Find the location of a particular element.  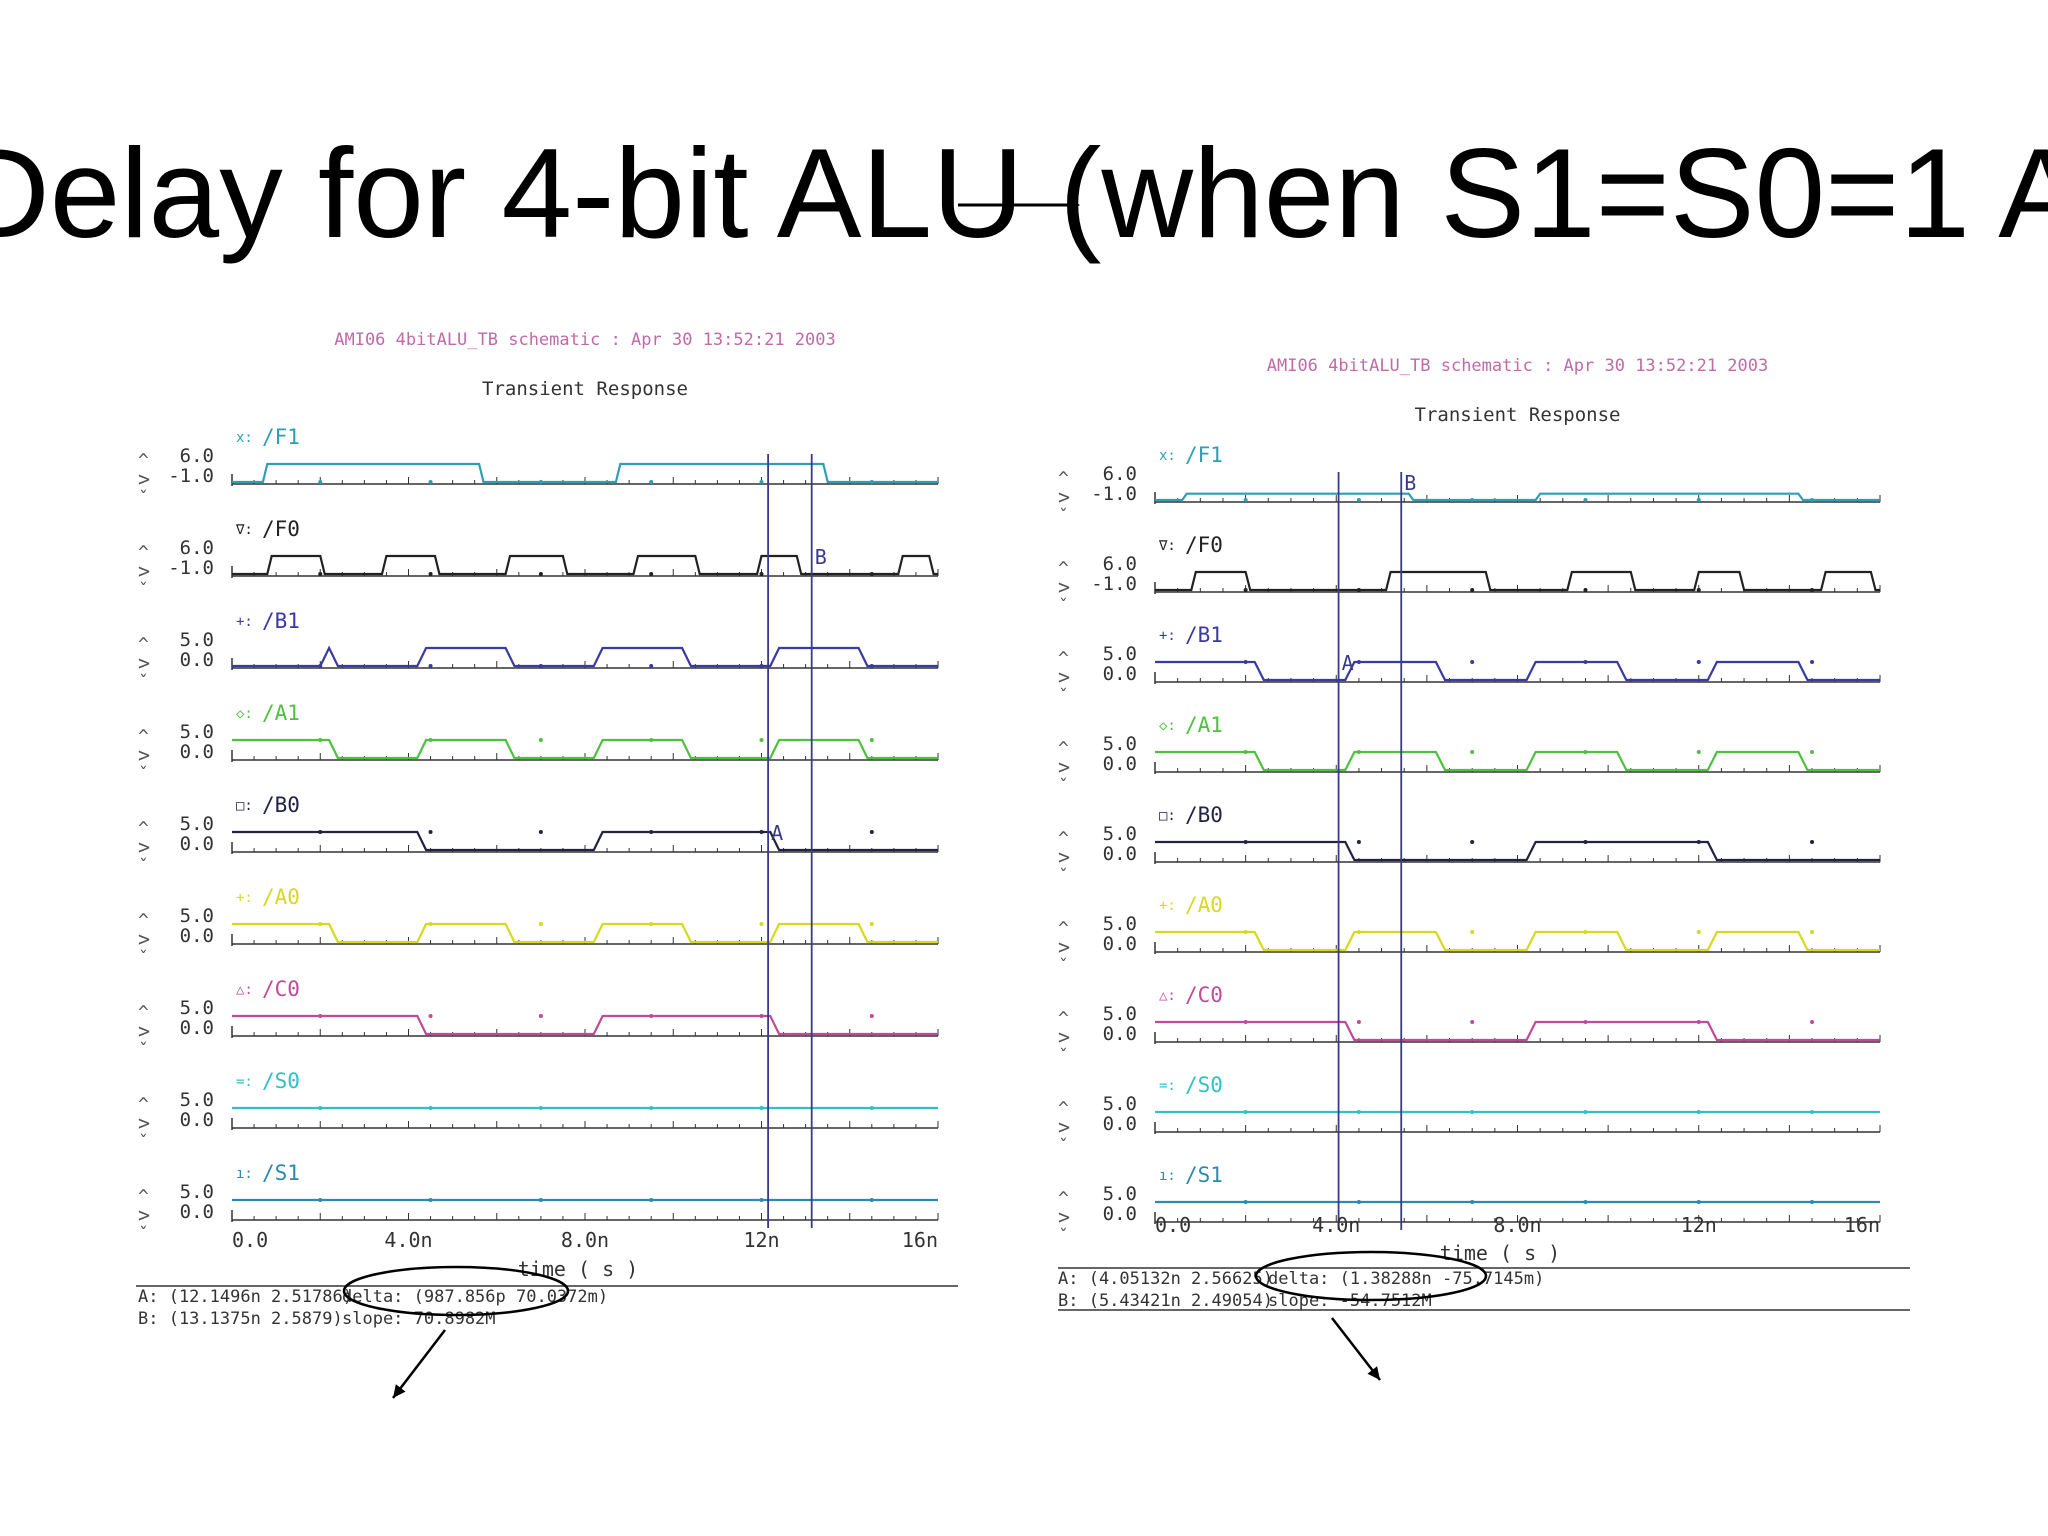

x-tick-label: 16n is located at coordinates (920, 1240).